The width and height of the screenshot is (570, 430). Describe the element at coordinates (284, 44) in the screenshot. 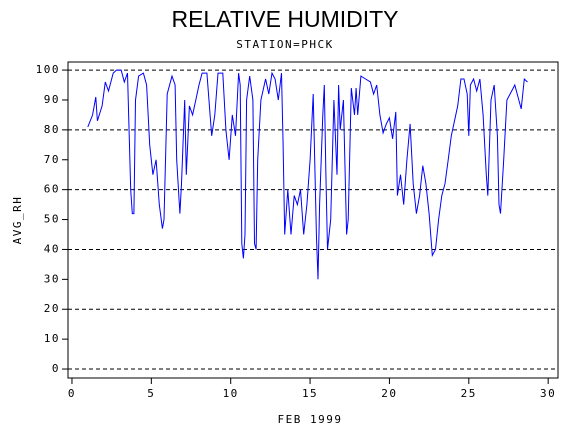

I see `chart-subtitle: STATION=PHCK` at that location.